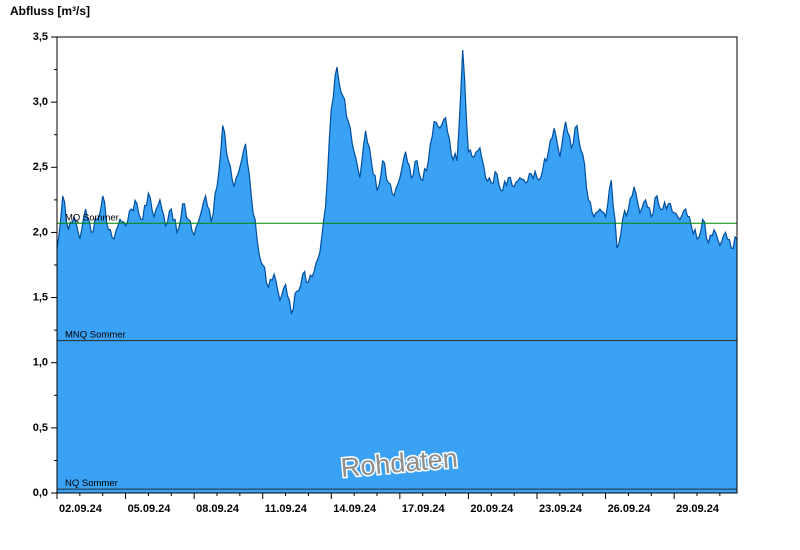 This screenshot has height=550, width=800. What do you see at coordinates (40, 232) in the screenshot?
I see `y-tick-label: 2,0` at bounding box center [40, 232].